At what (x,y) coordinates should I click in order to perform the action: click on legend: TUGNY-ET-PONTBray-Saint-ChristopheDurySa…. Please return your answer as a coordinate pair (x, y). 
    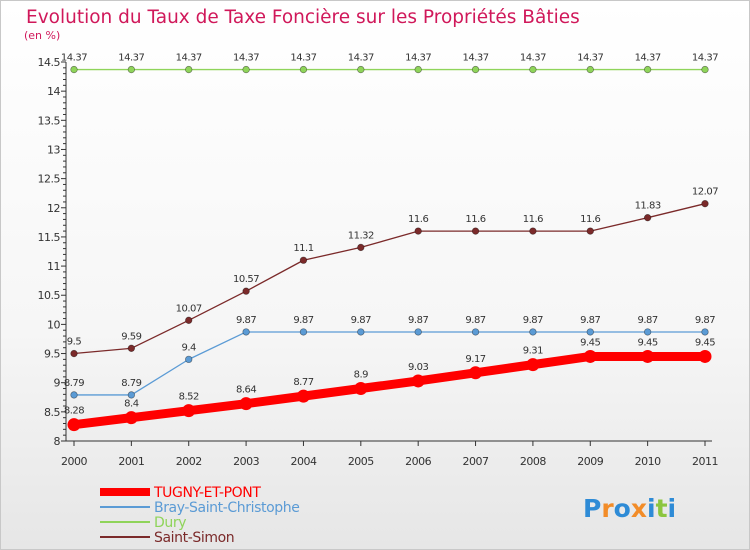
    Looking at the image, I should click on (200, 515).